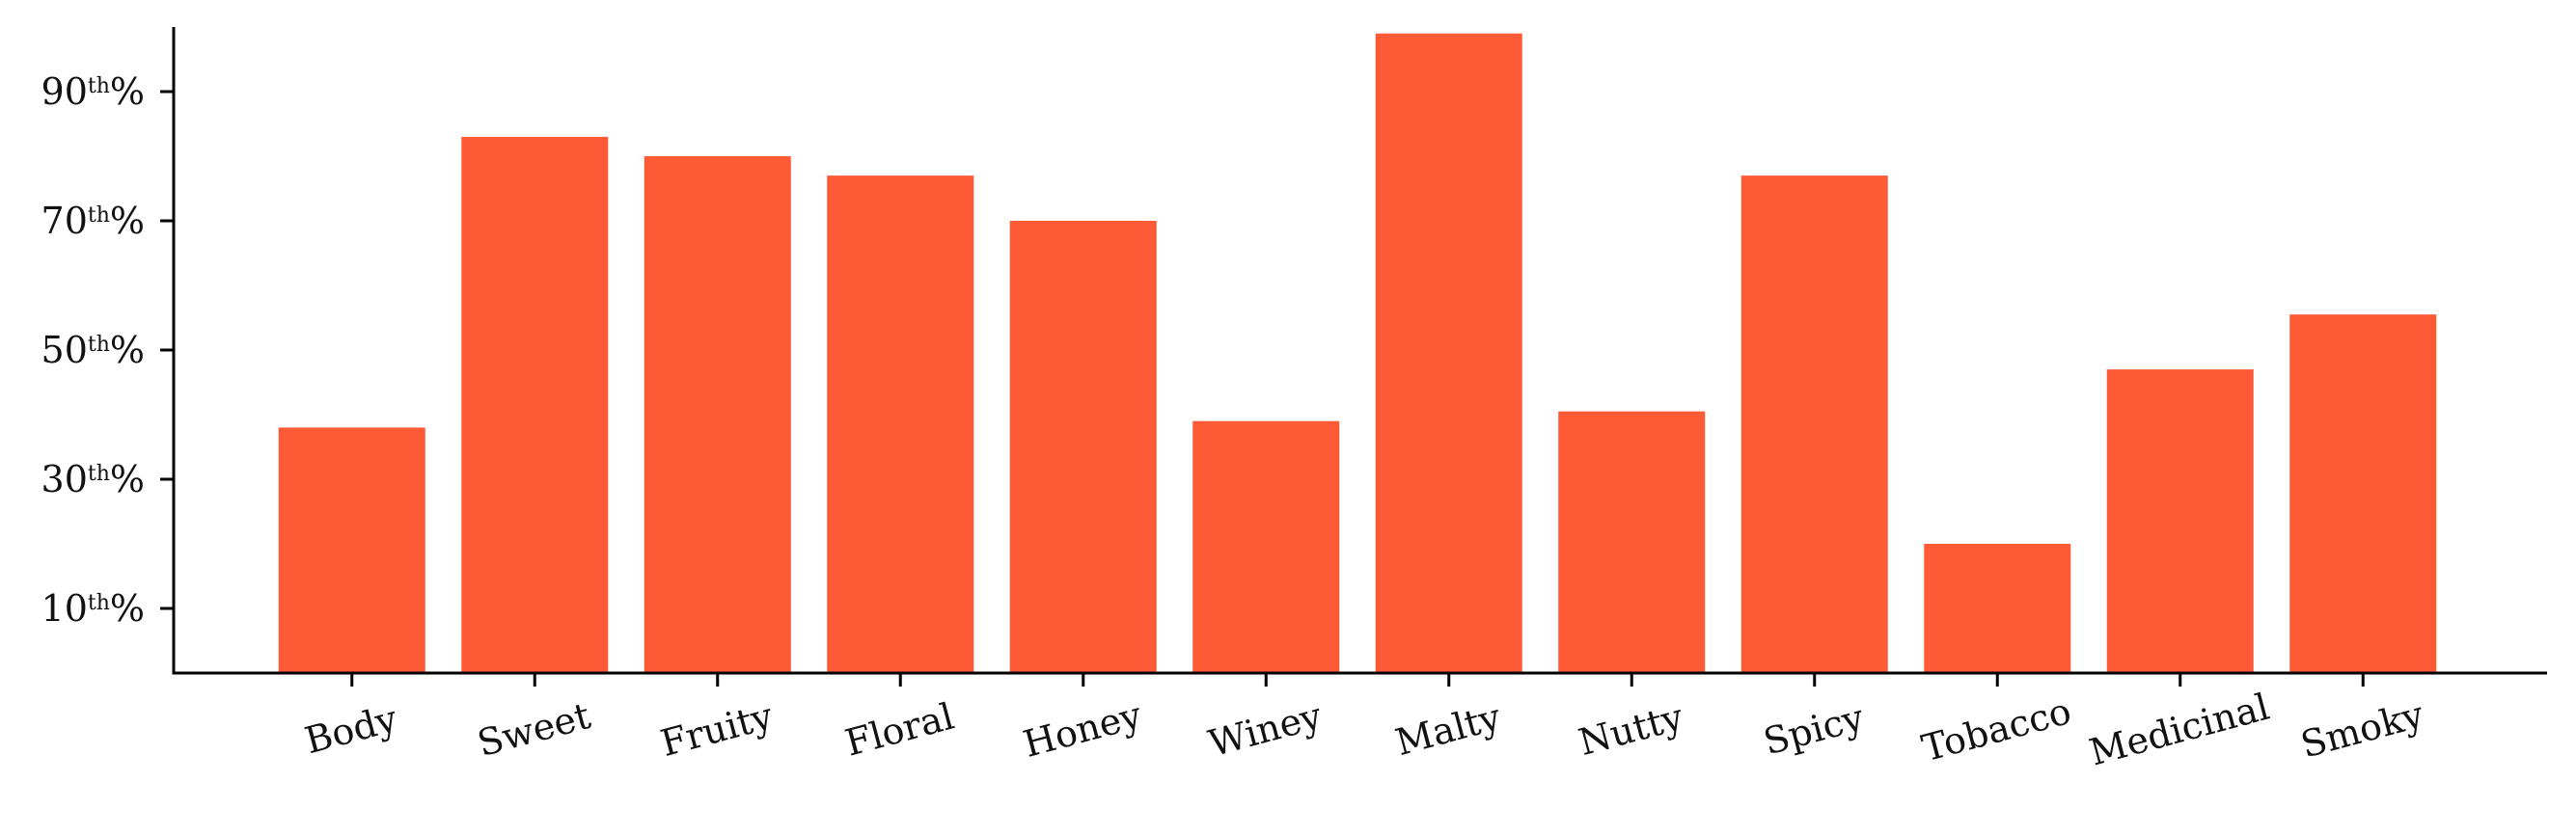  What do you see at coordinates (718, 414) in the screenshot?
I see `bar-fruity` at bounding box center [718, 414].